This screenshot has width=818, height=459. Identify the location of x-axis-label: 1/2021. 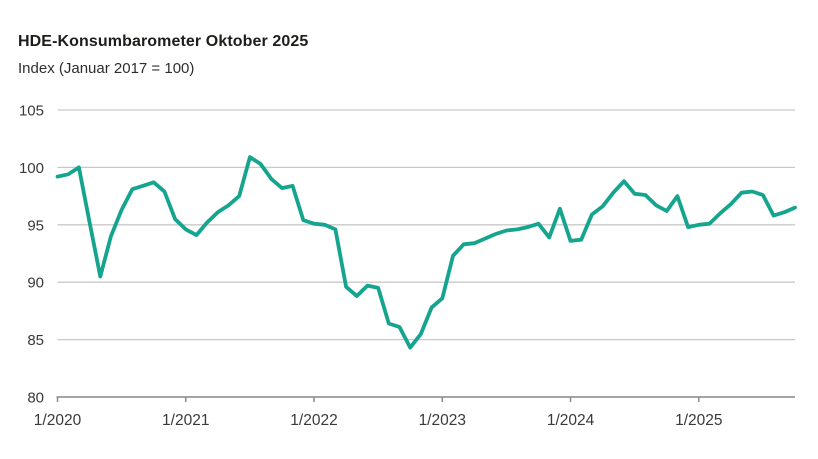
(185, 420).